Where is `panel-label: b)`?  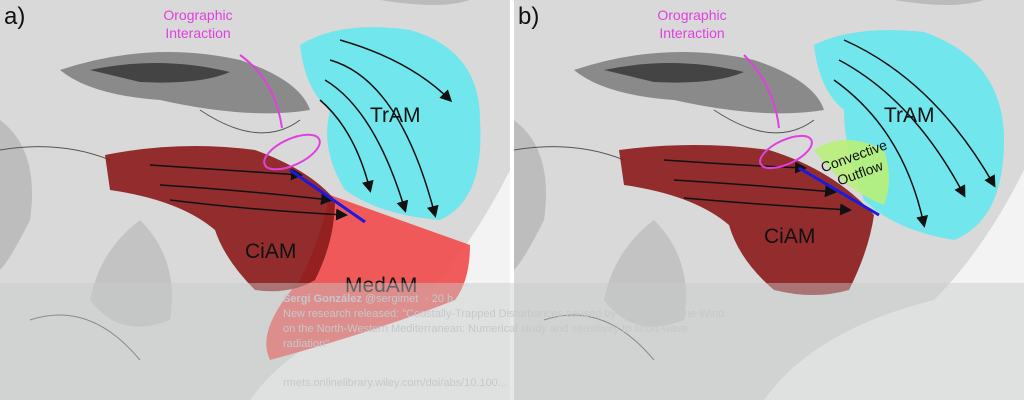 panel-label: b) is located at coordinates (528, 16).